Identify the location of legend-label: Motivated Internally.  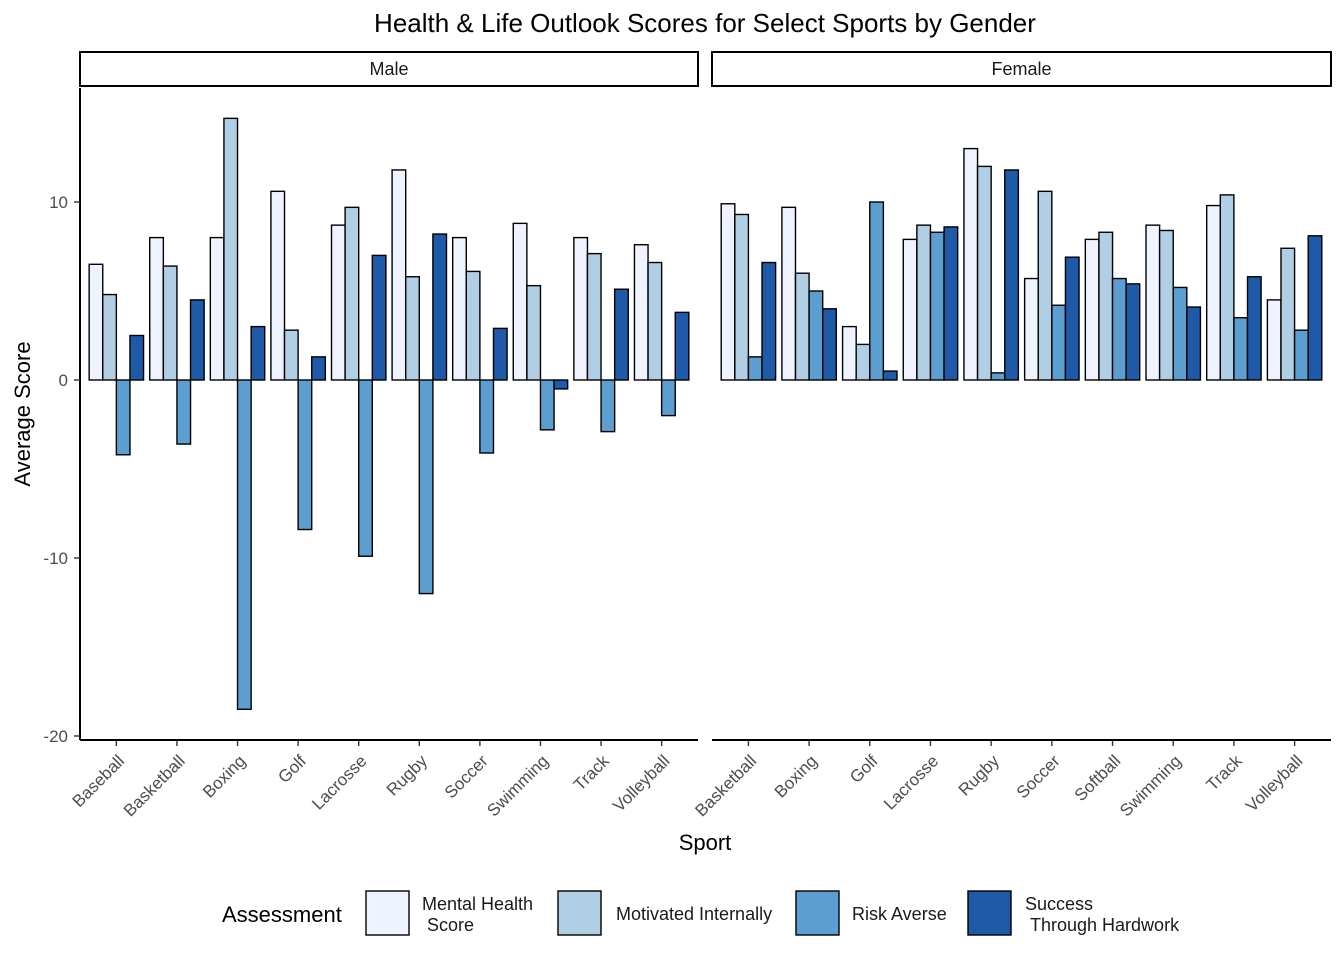
(694, 914).